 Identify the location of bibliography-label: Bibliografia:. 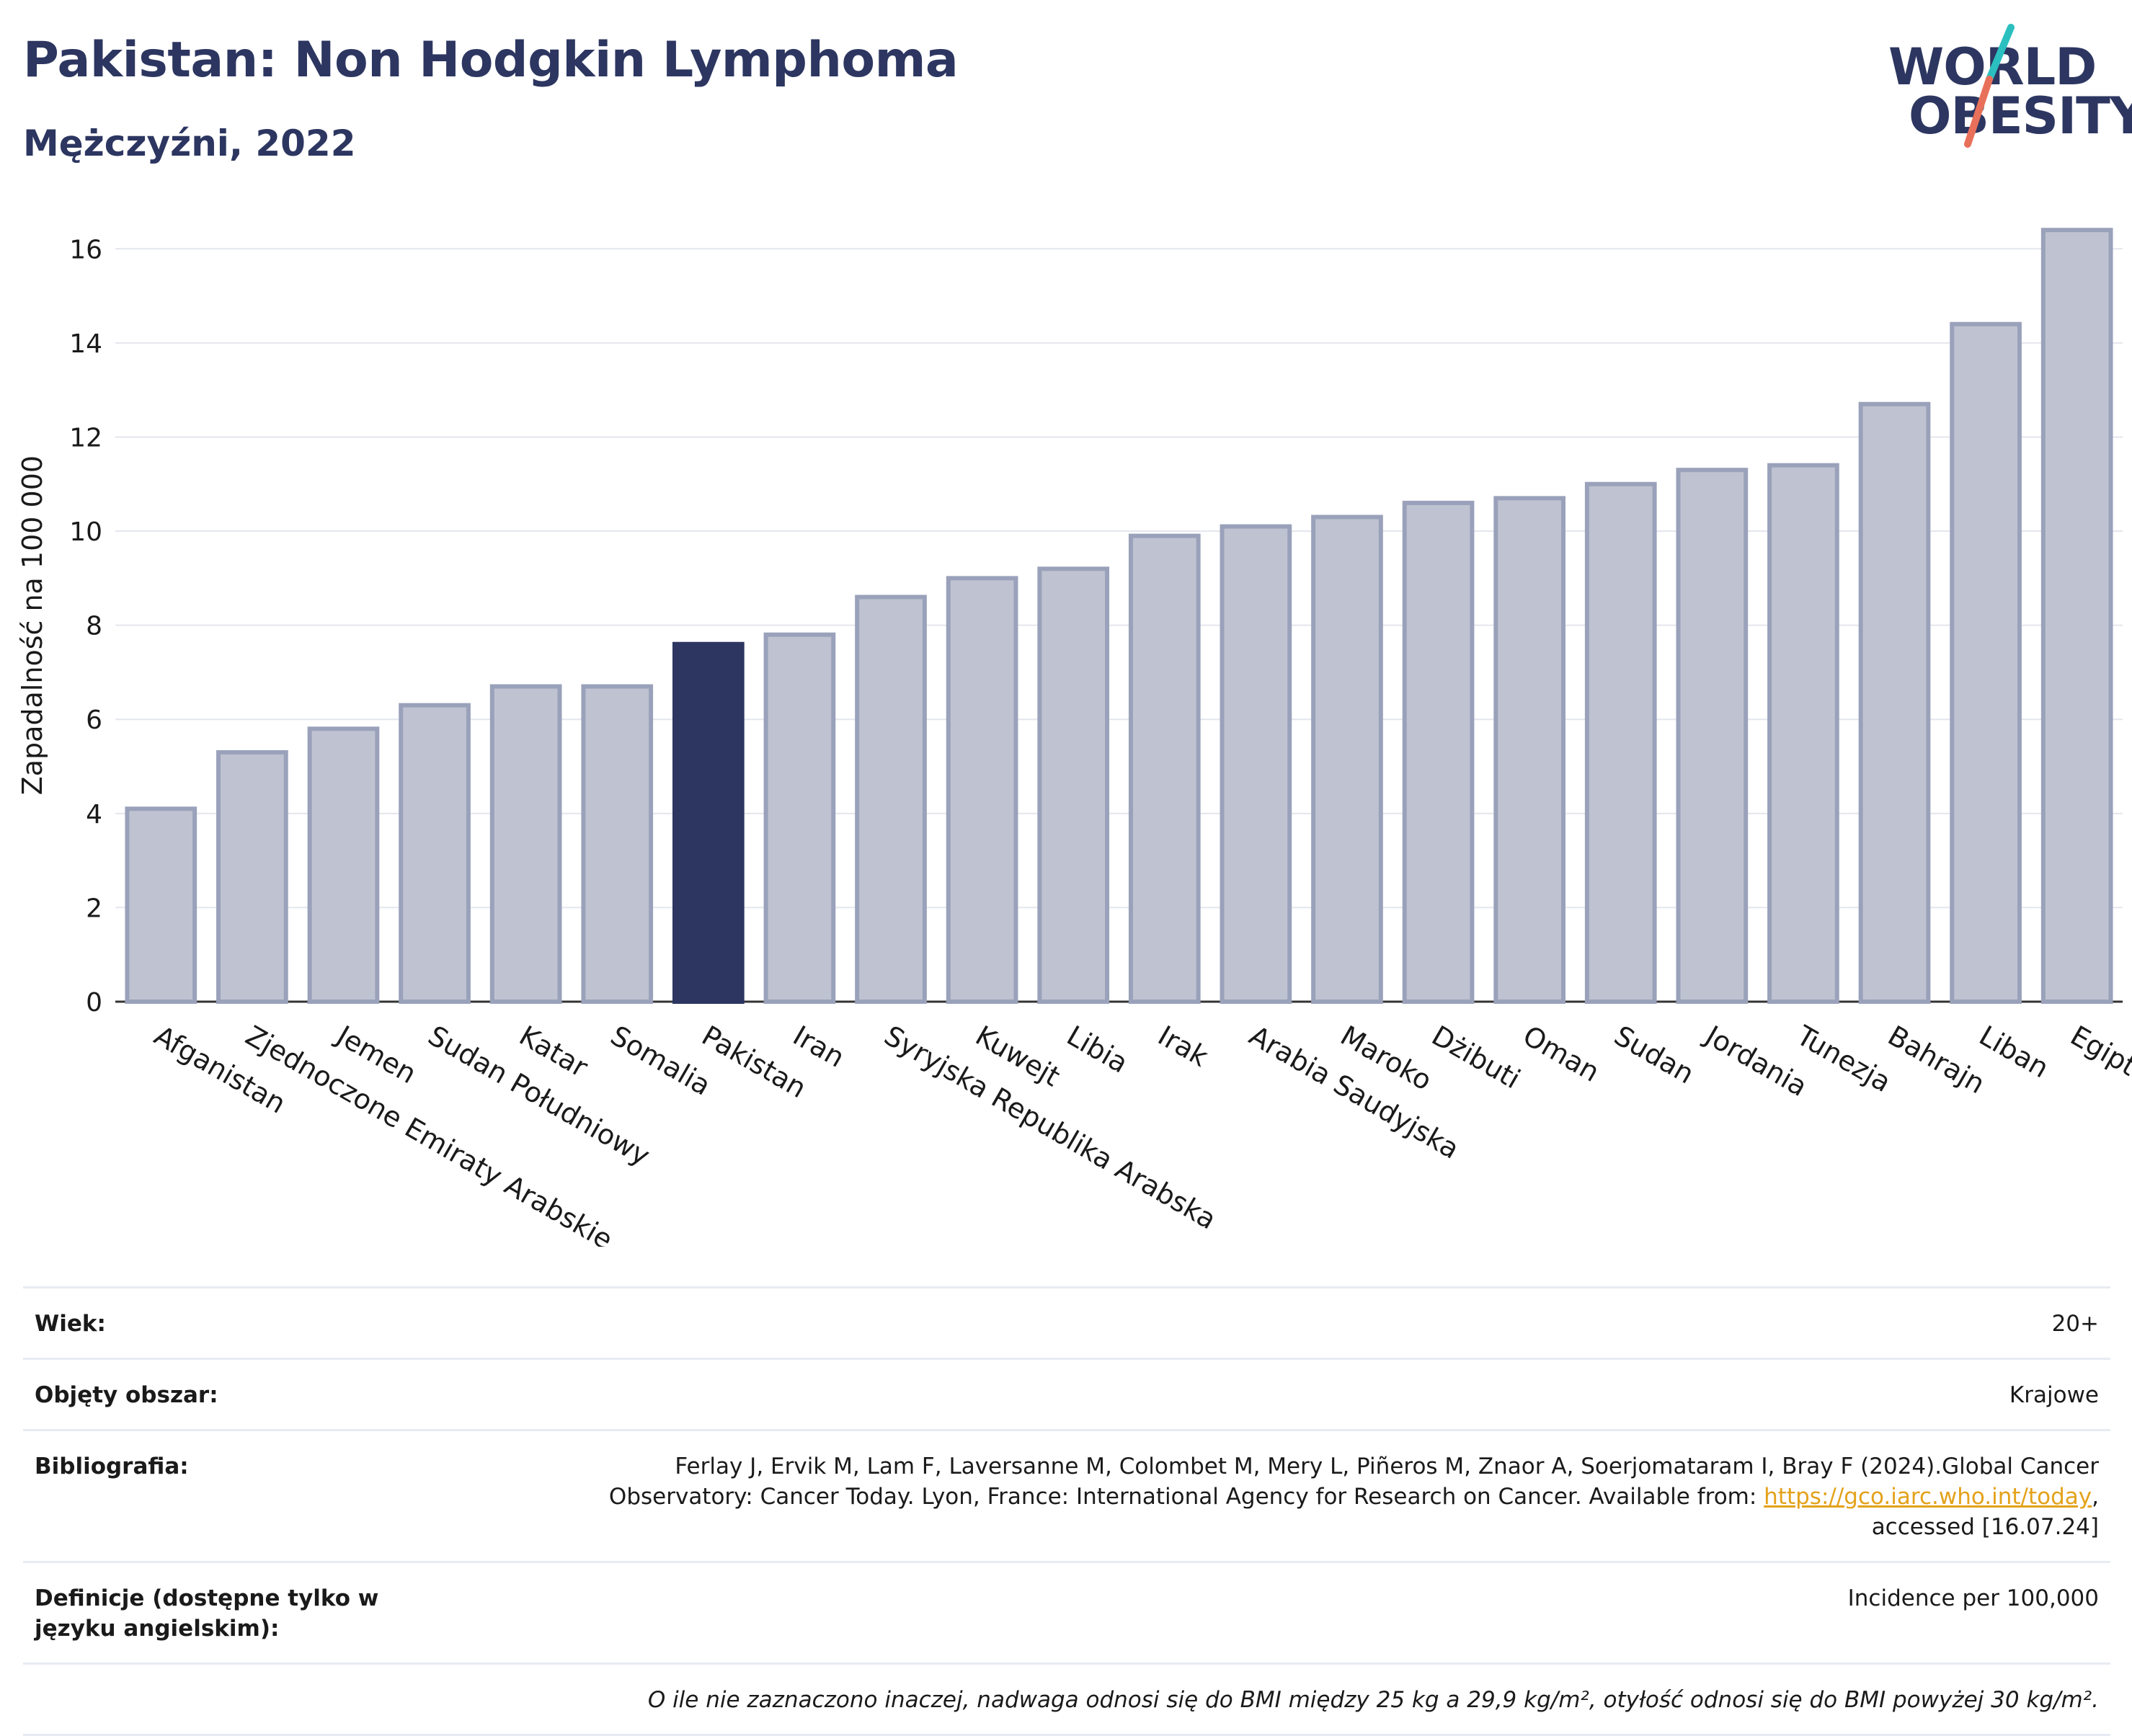
(112, 1466).